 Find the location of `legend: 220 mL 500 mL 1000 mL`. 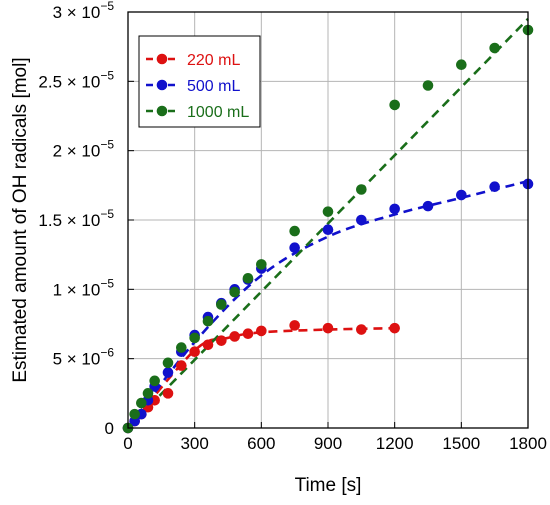

legend: 220 mL 500 mL 1000 mL is located at coordinates (199, 81).